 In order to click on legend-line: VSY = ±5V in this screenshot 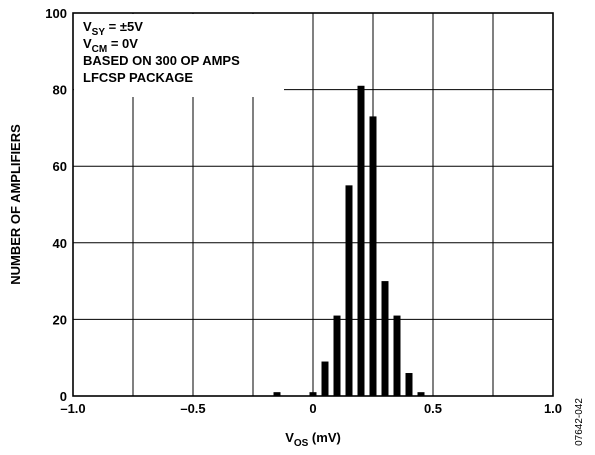, I will do `click(113, 28)`.